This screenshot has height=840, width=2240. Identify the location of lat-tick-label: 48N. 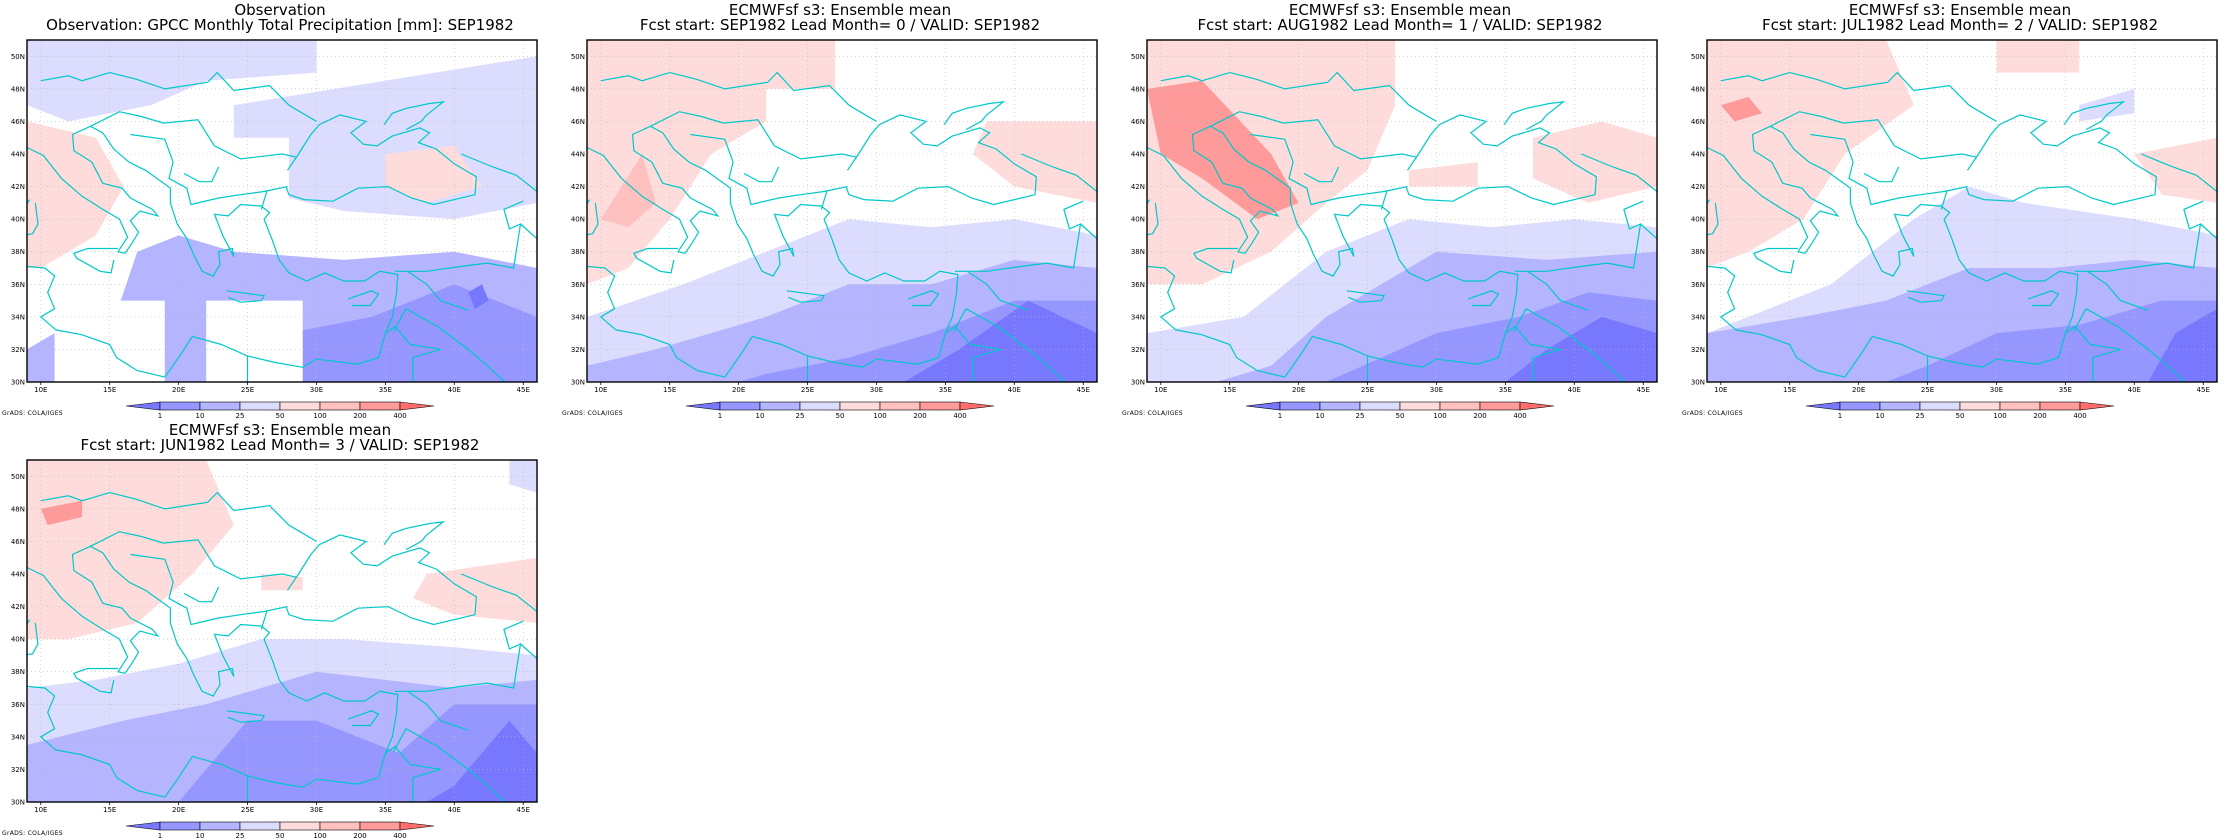
(18, 509).